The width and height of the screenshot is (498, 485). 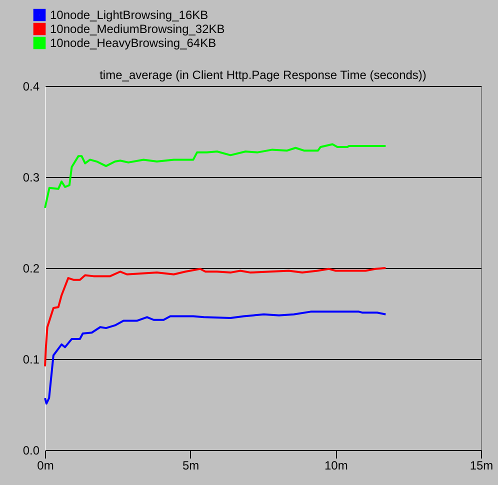 I want to click on y-tick-label: 0.3, so click(x=31, y=177).